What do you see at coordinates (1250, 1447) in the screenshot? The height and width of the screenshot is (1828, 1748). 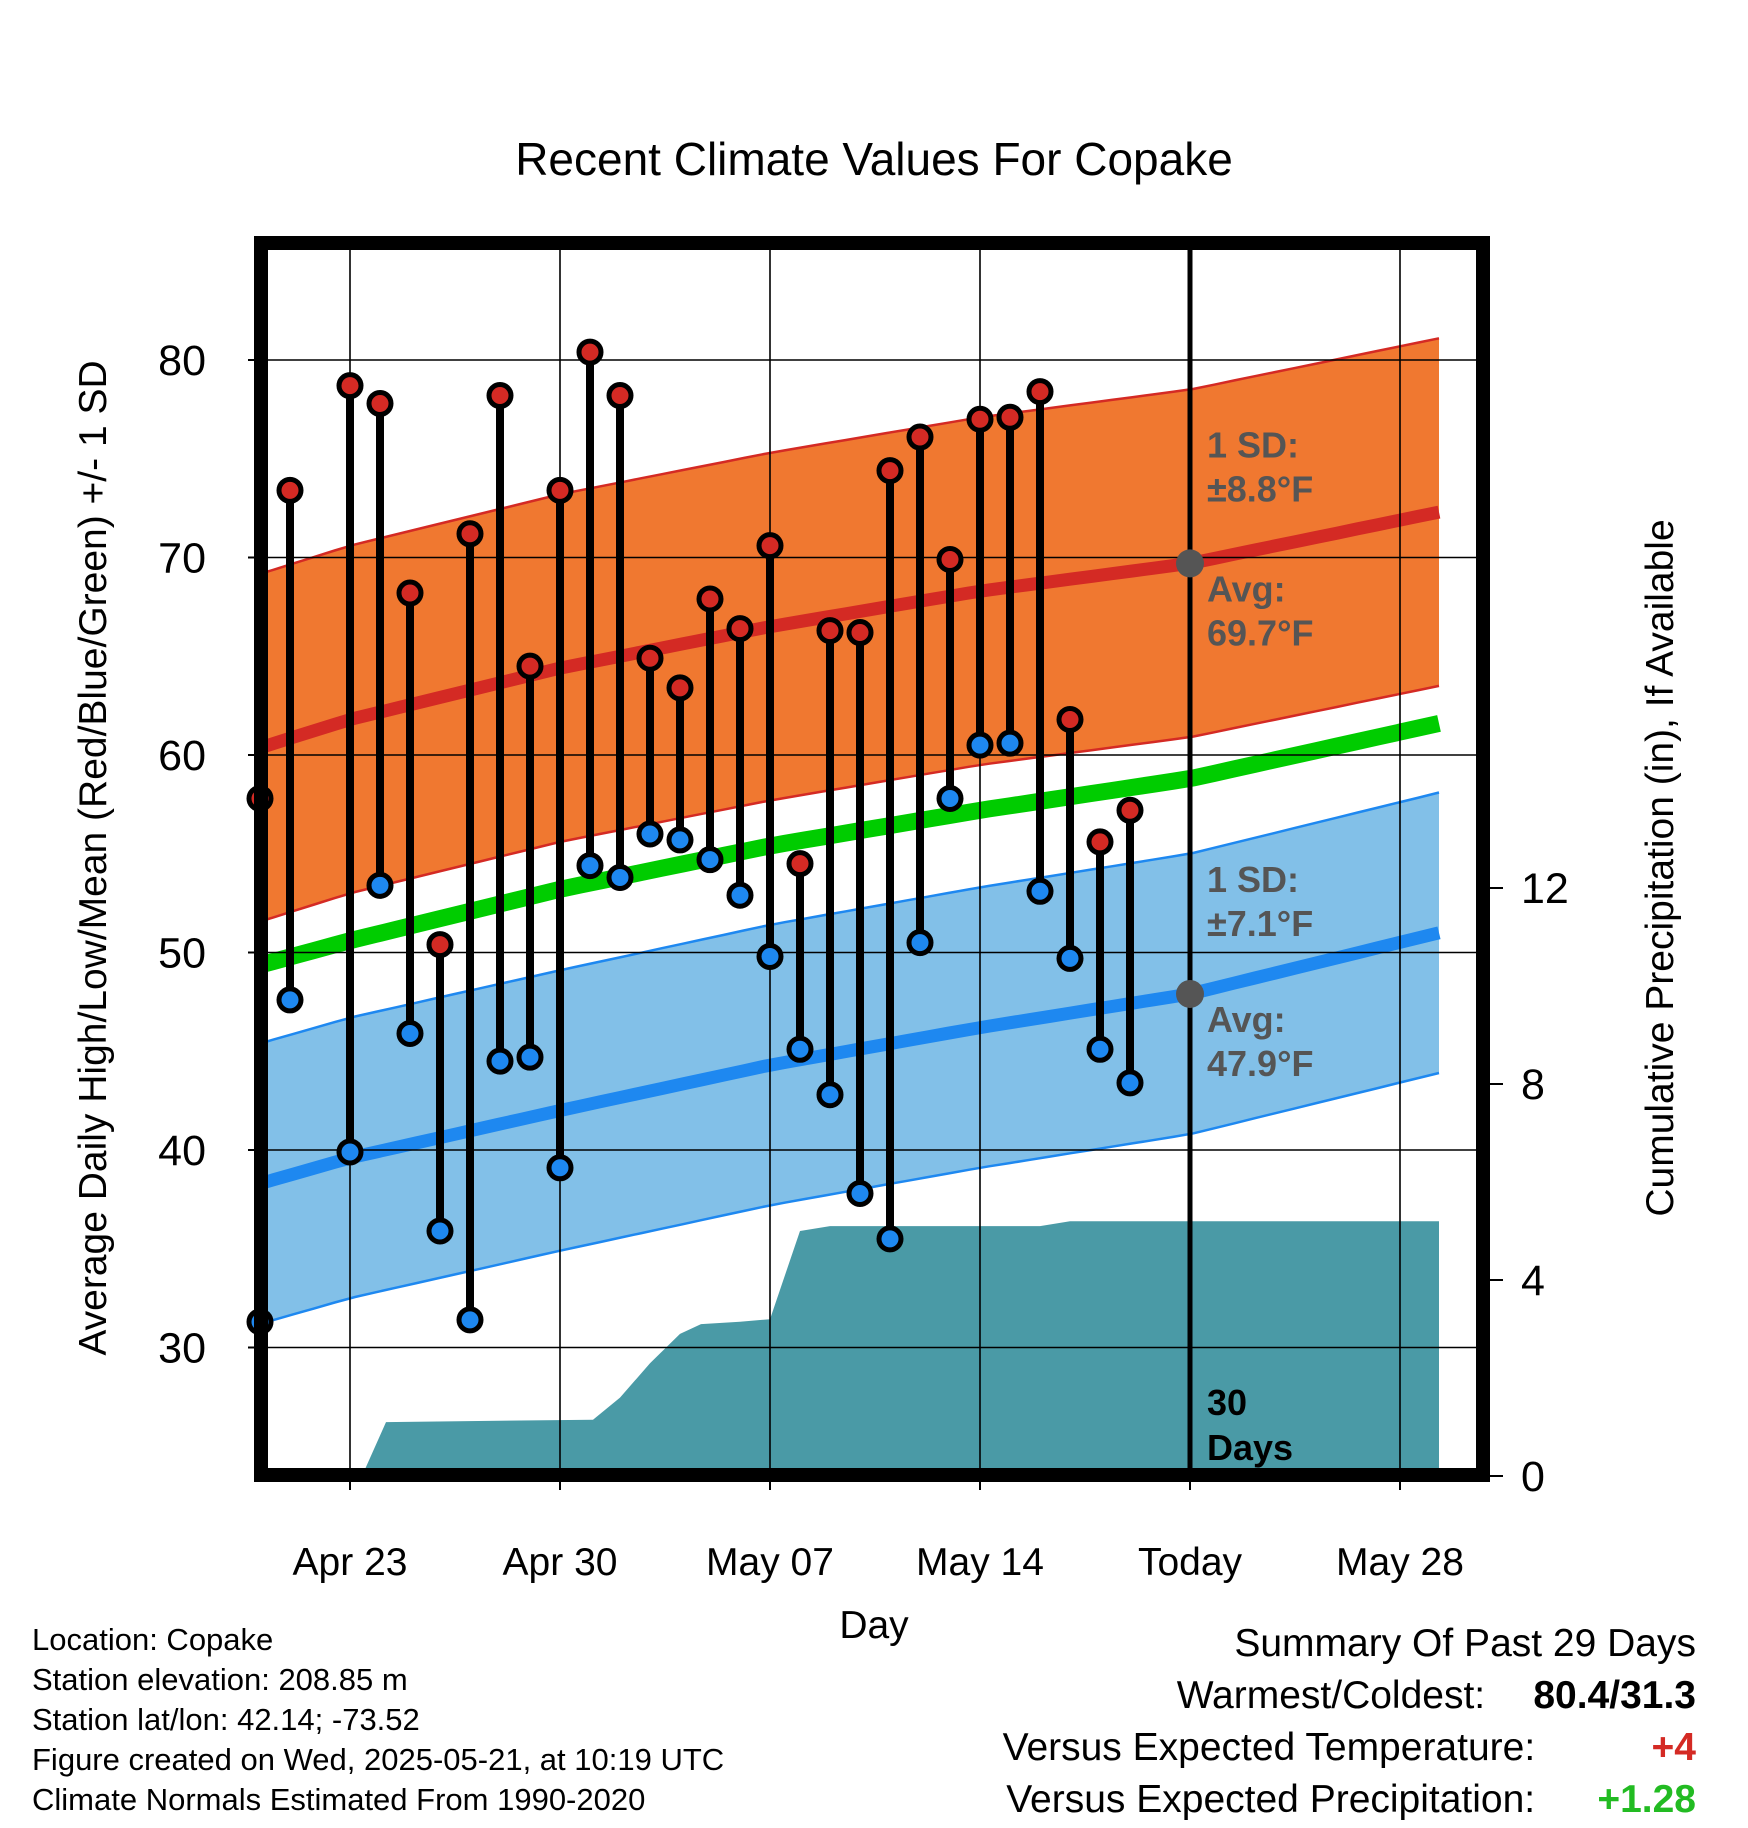 I see `days-word-label: Days` at bounding box center [1250, 1447].